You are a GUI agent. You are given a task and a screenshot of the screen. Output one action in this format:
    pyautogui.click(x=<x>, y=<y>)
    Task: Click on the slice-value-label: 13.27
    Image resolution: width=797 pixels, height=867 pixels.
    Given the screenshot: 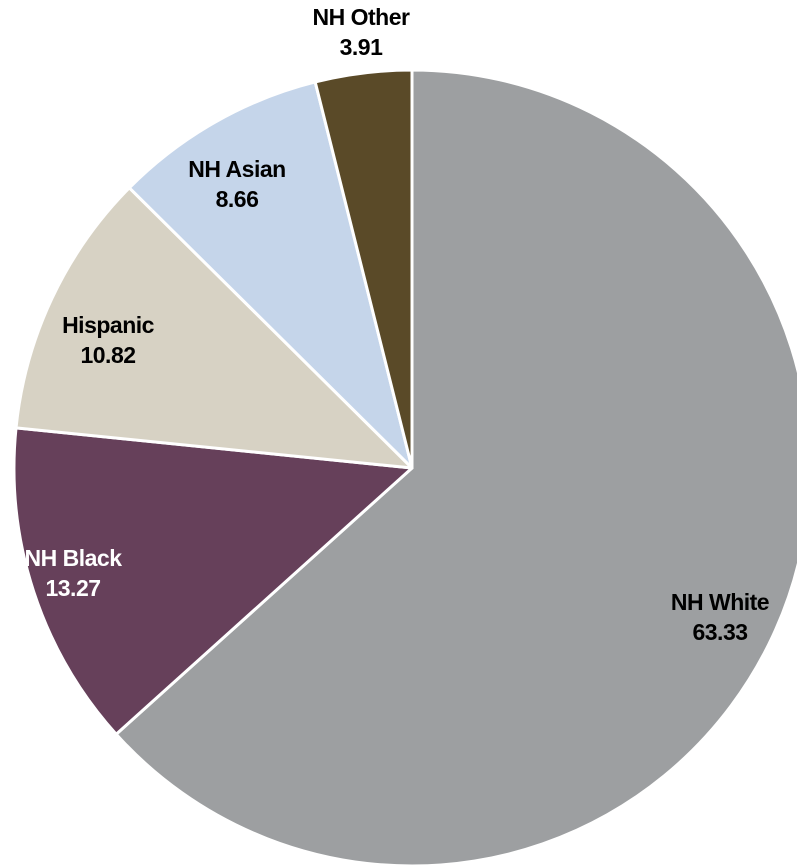 What is the action you would take?
    pyautogui.click(x=72, y=588)
    